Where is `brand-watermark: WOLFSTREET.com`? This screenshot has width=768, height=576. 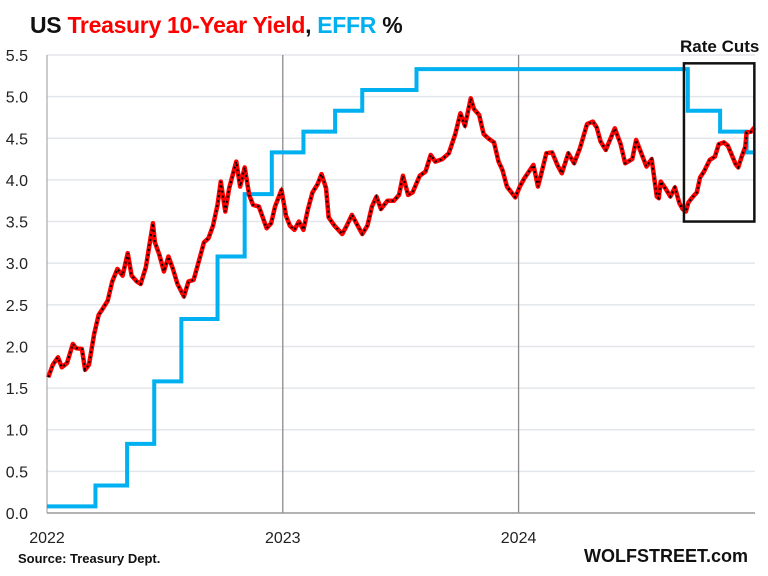
brand-watermark: WOLFSTREET.com is located at coordinates (665, 556).